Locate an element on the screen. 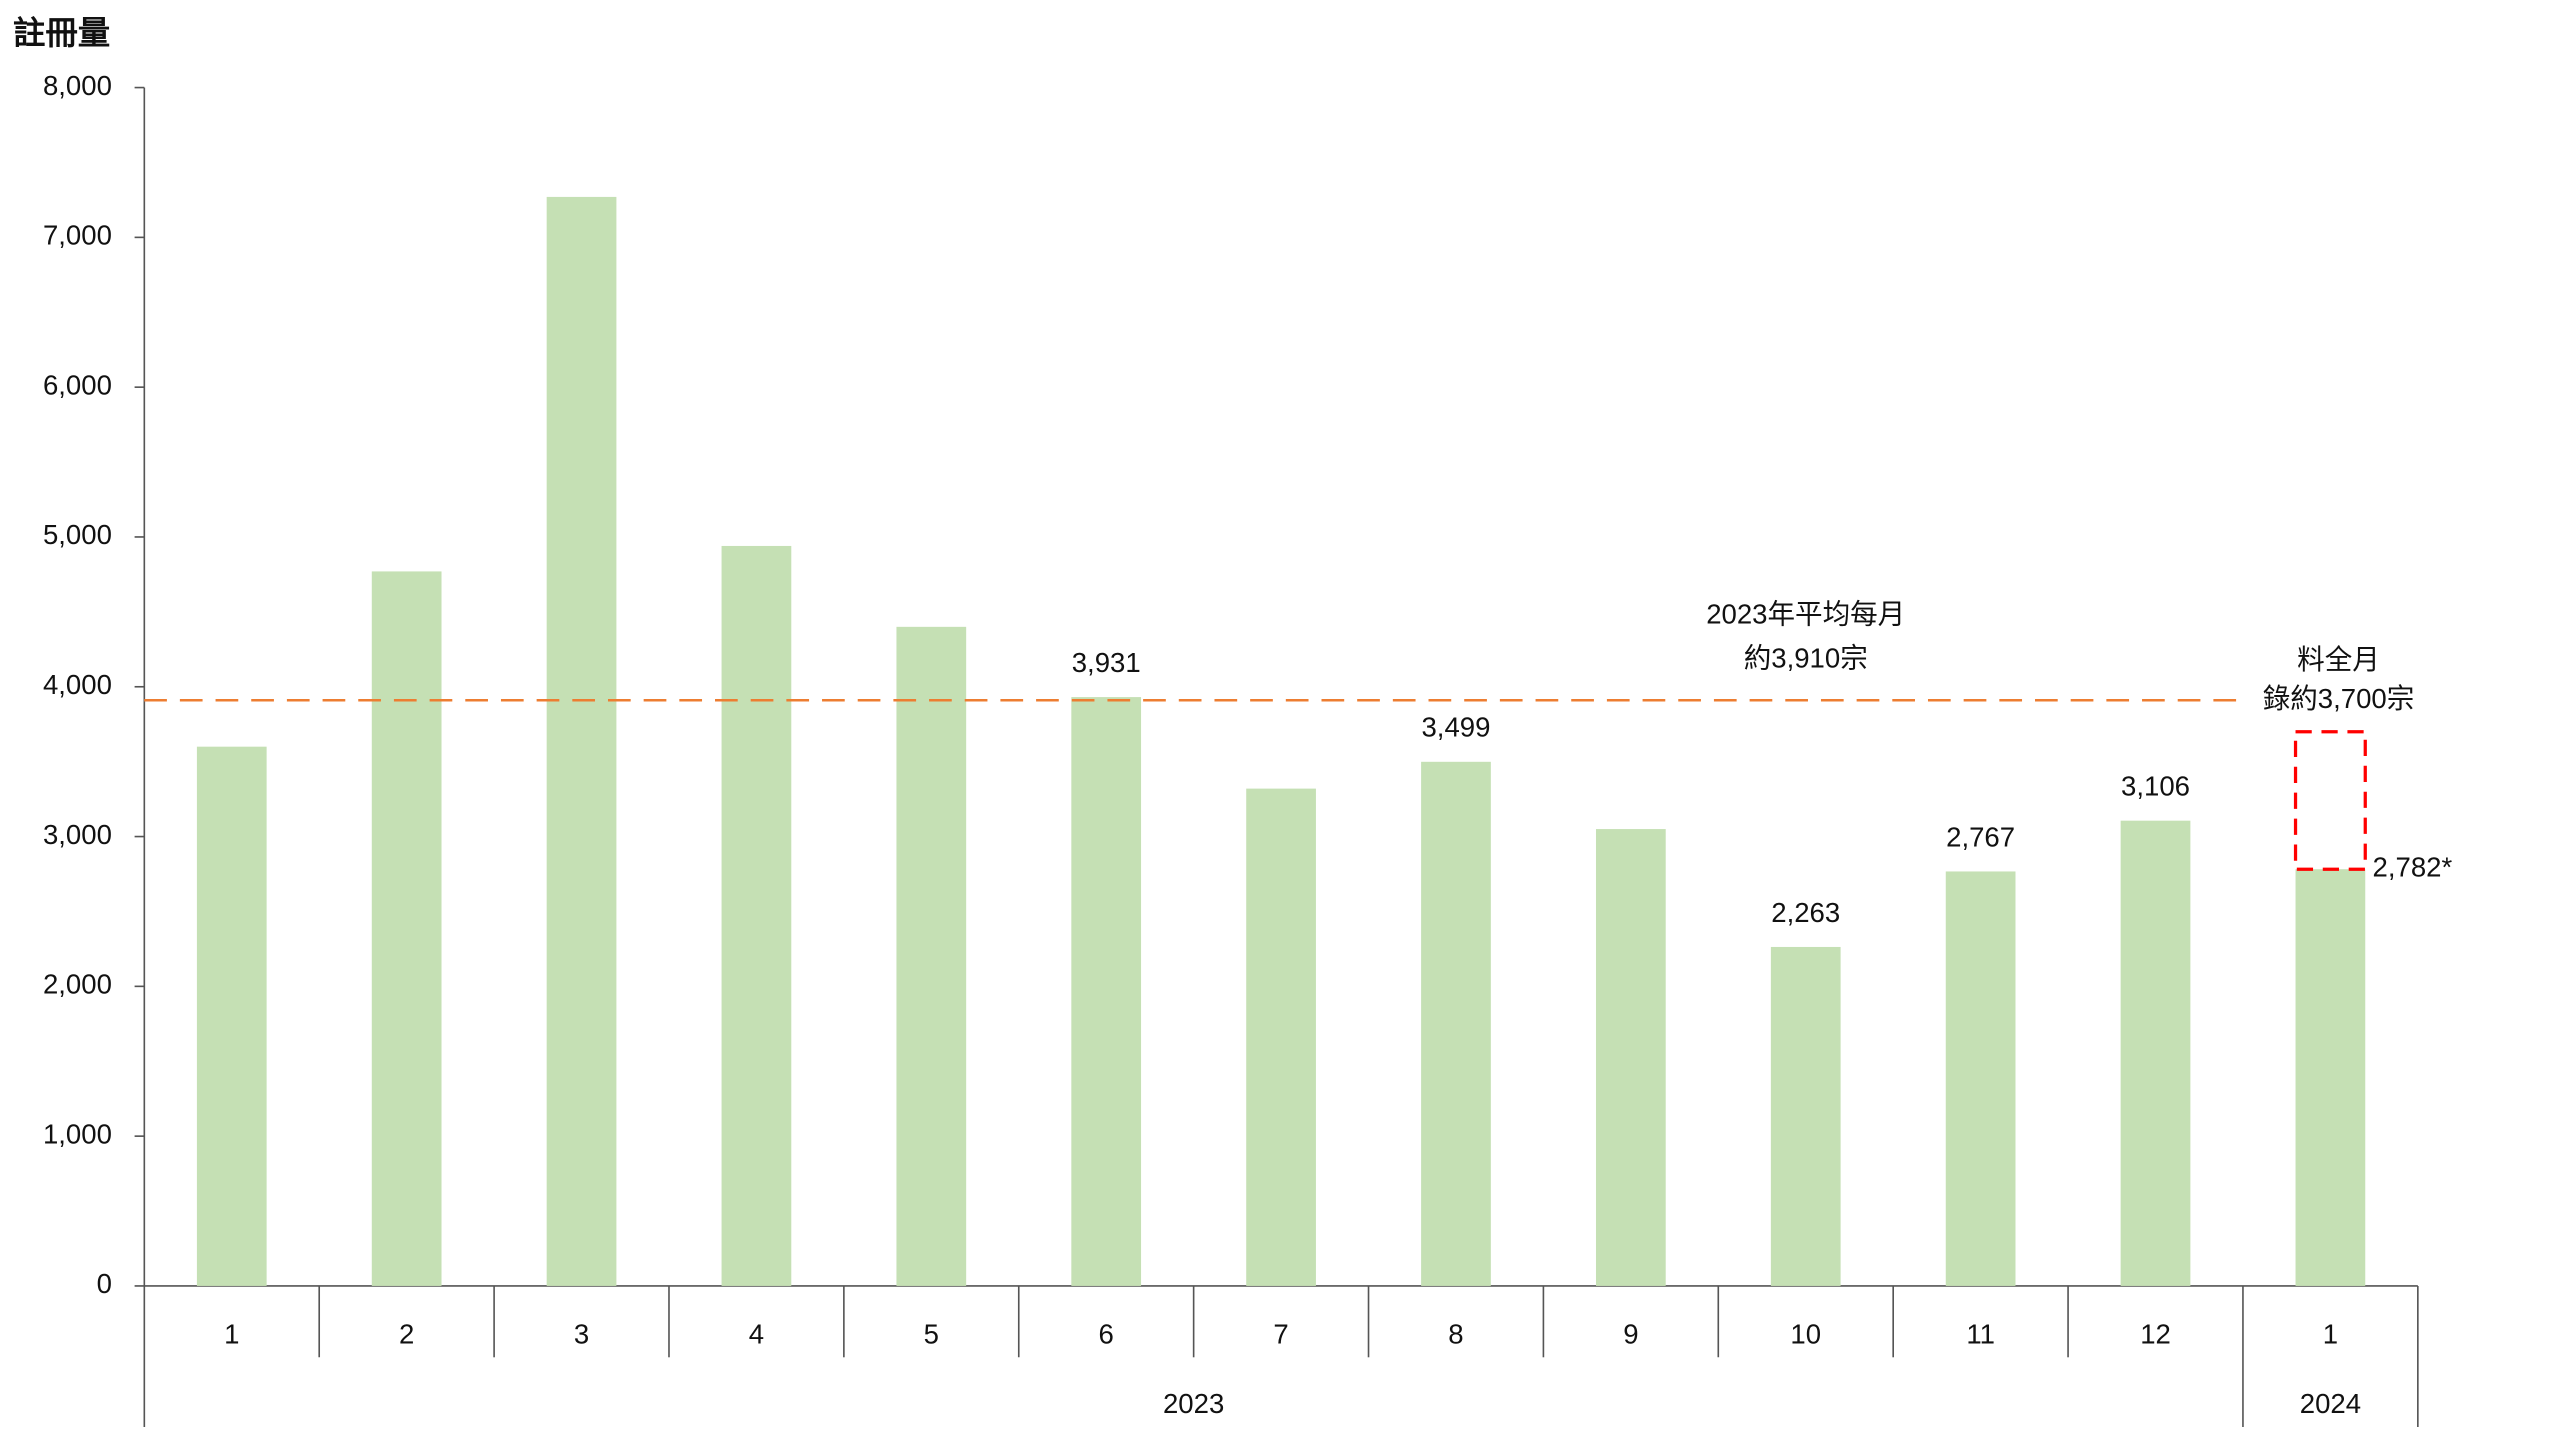 This screenshot has width=2560, height=1440. x-tick-label: 9 is located at coordinates (1630, 1333).